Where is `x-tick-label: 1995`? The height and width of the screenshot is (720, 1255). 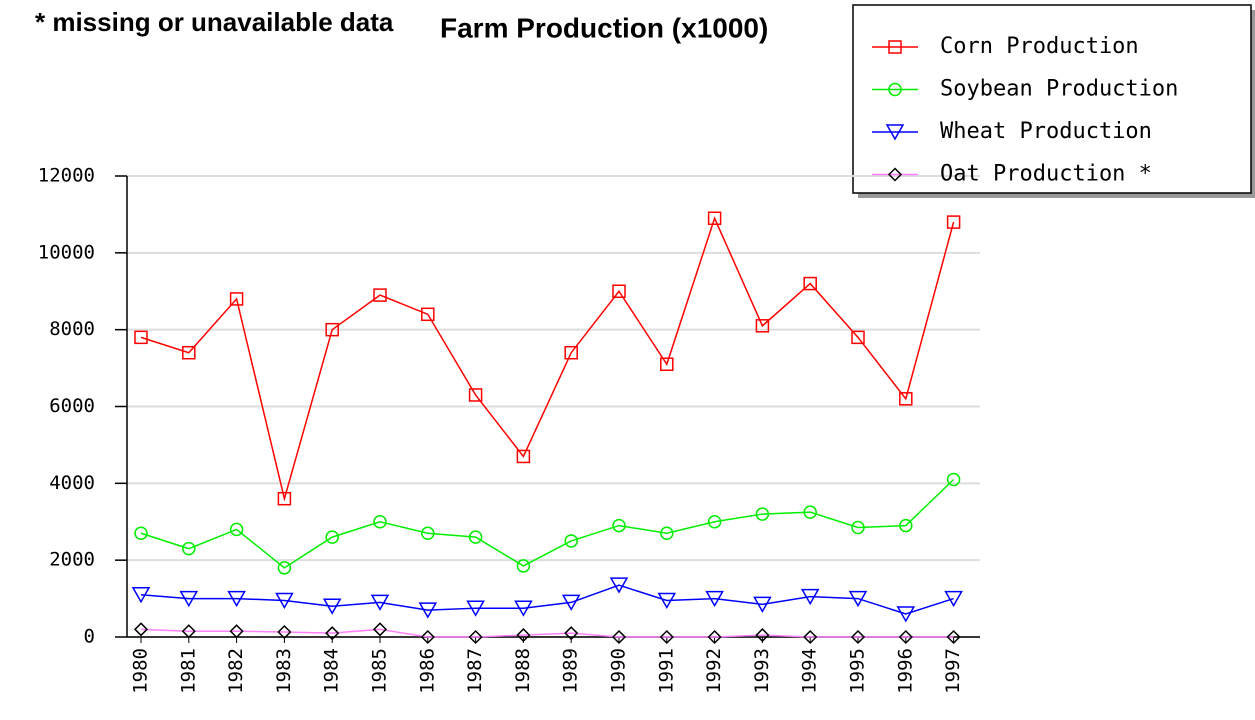 x-tick-label: 1995 is located at coordinates (858, 671).